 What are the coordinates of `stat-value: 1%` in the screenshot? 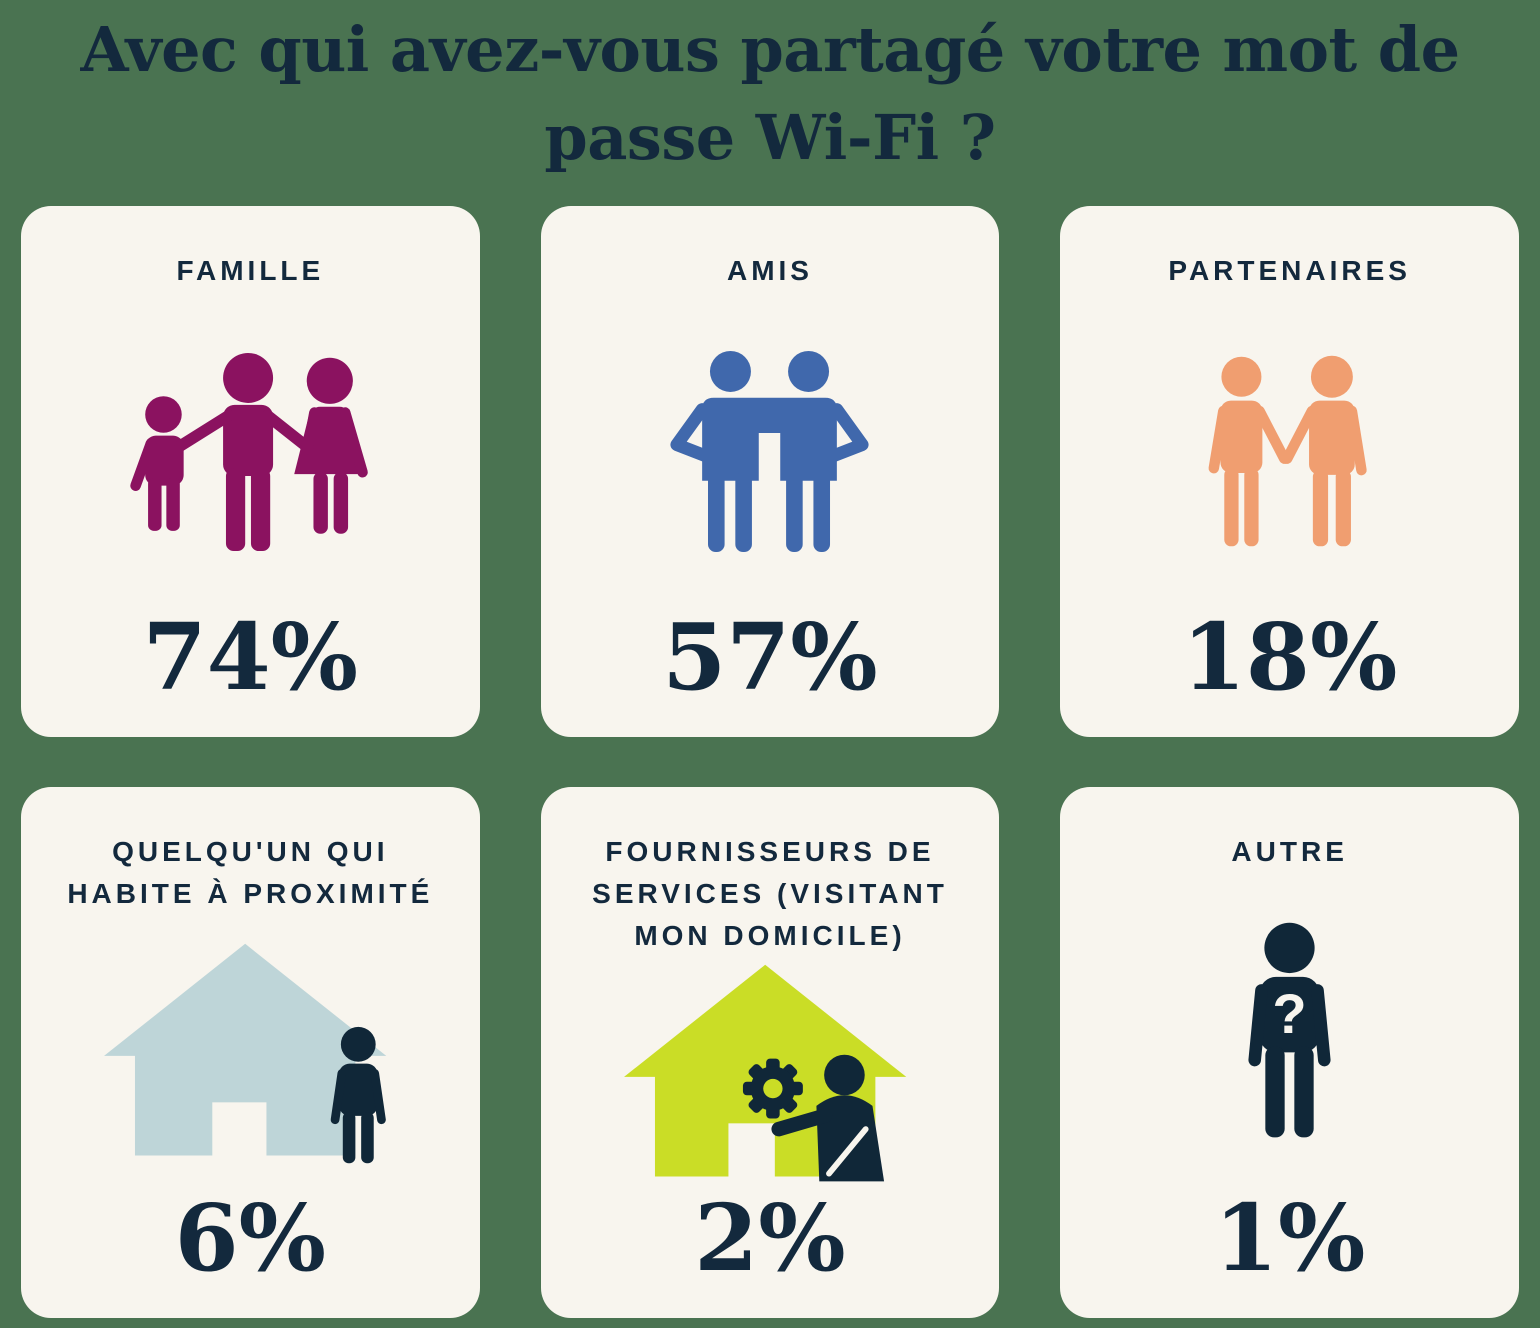 It's located at (1289, 1238).